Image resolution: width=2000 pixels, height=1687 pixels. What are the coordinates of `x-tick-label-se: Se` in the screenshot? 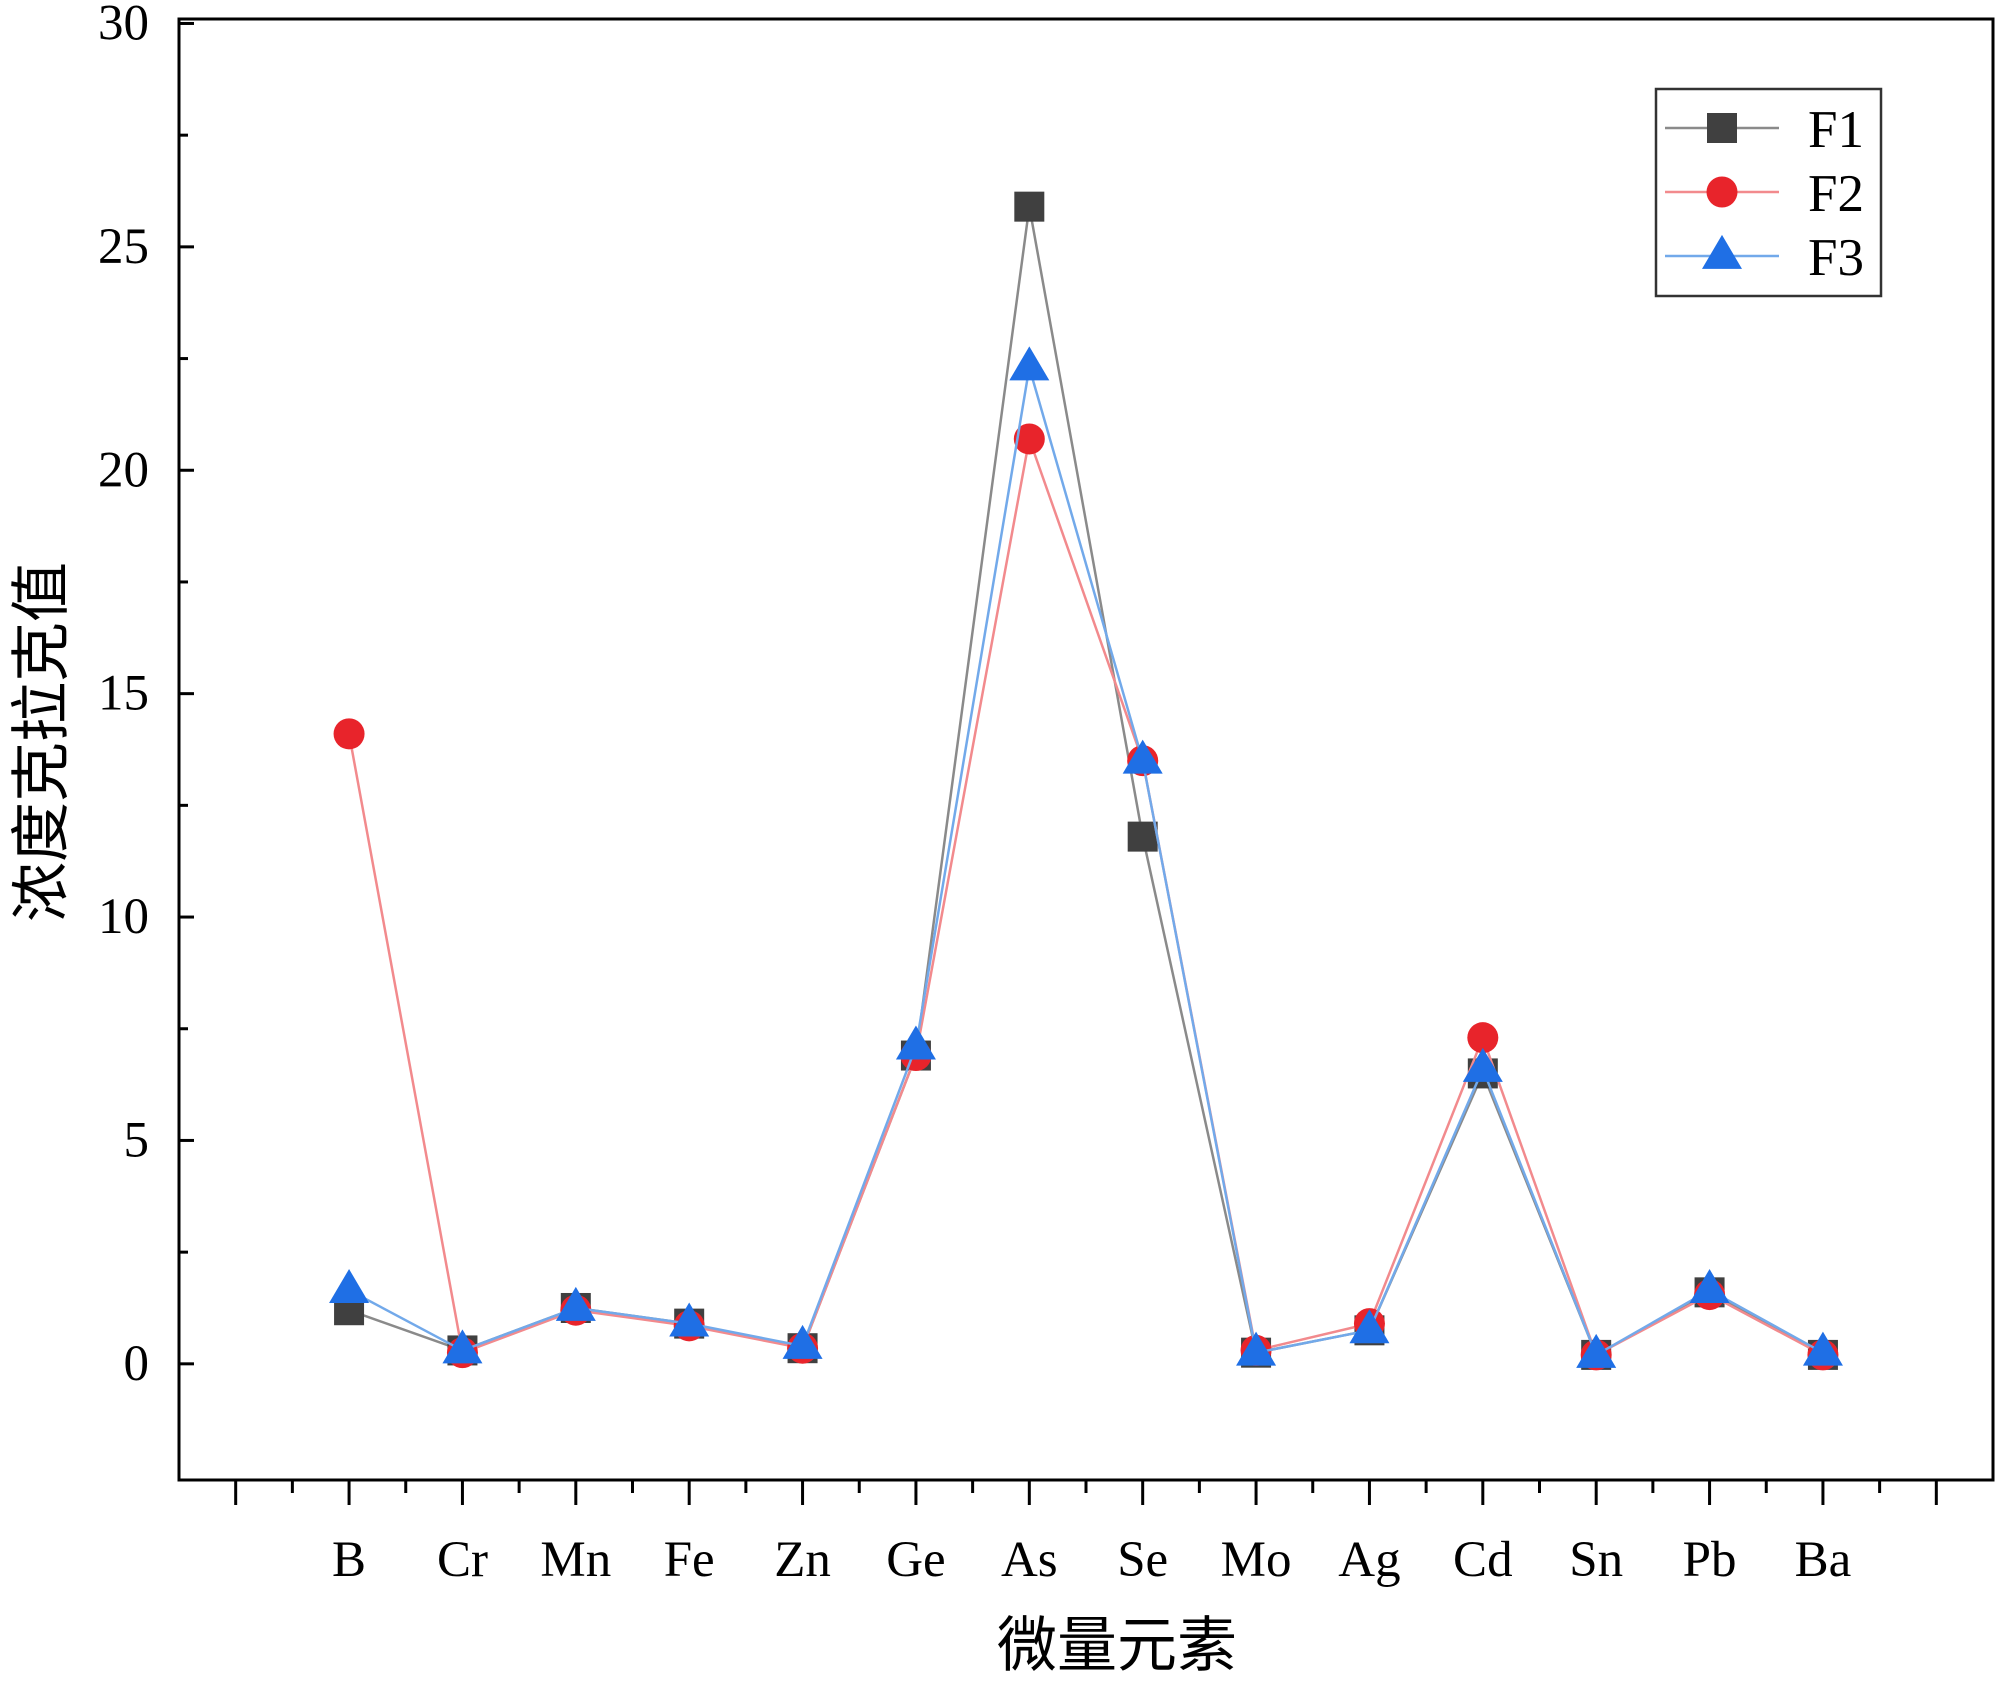 It's located at (1142, 1560).